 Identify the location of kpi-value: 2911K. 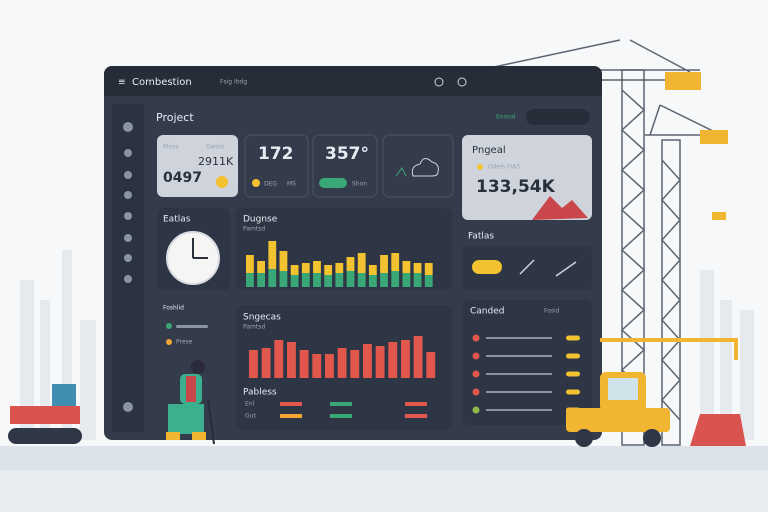
(216, 161).